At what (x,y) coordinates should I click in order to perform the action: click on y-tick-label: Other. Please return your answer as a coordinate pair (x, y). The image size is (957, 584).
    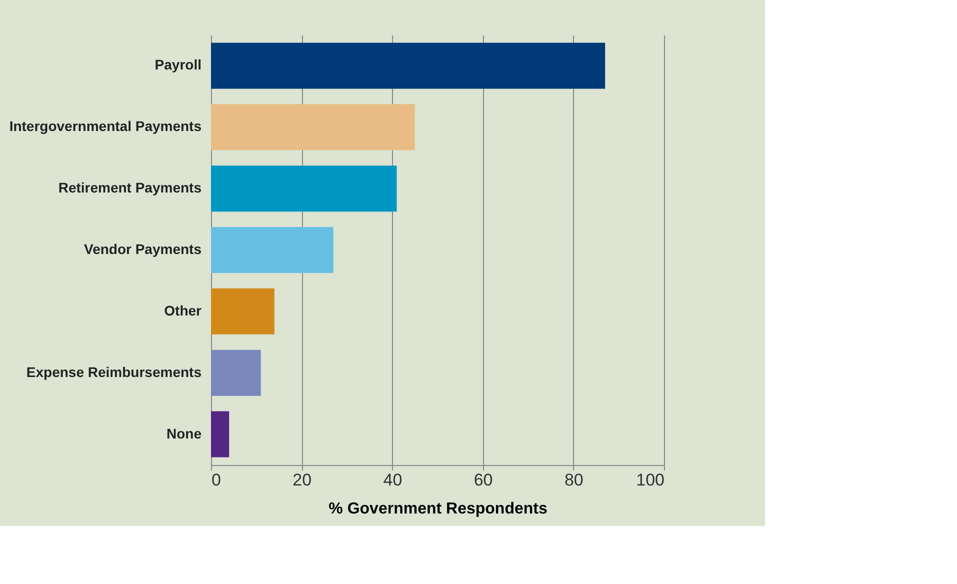
    Looking at the image, I should click on (183, 310).